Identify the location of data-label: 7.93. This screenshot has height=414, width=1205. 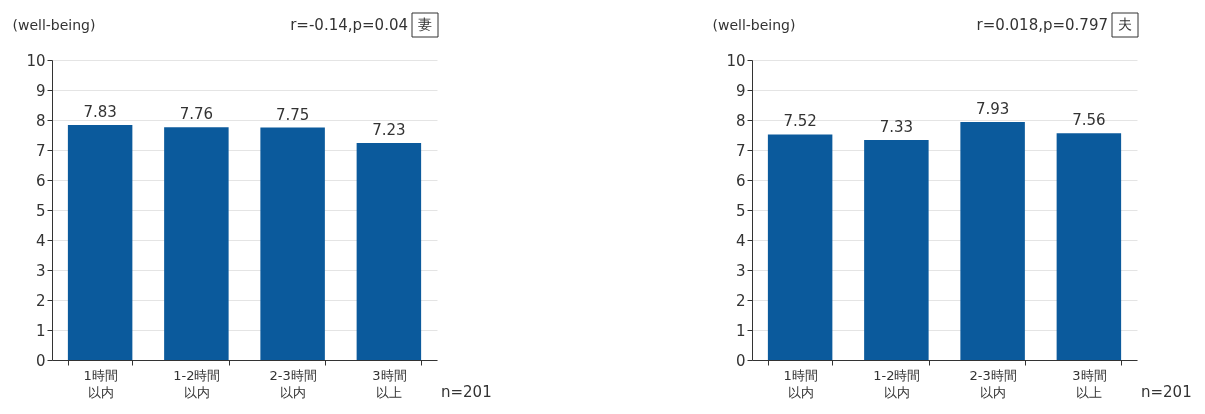
(992, 109).